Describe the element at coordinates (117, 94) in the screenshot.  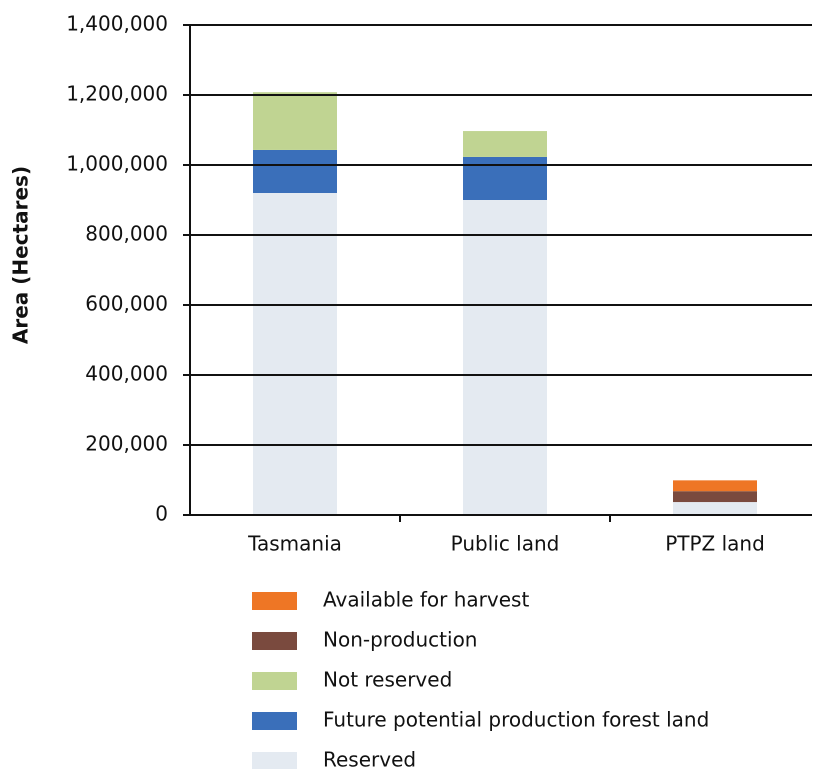
I see `y-tick-label: 1,200,000` at that location.